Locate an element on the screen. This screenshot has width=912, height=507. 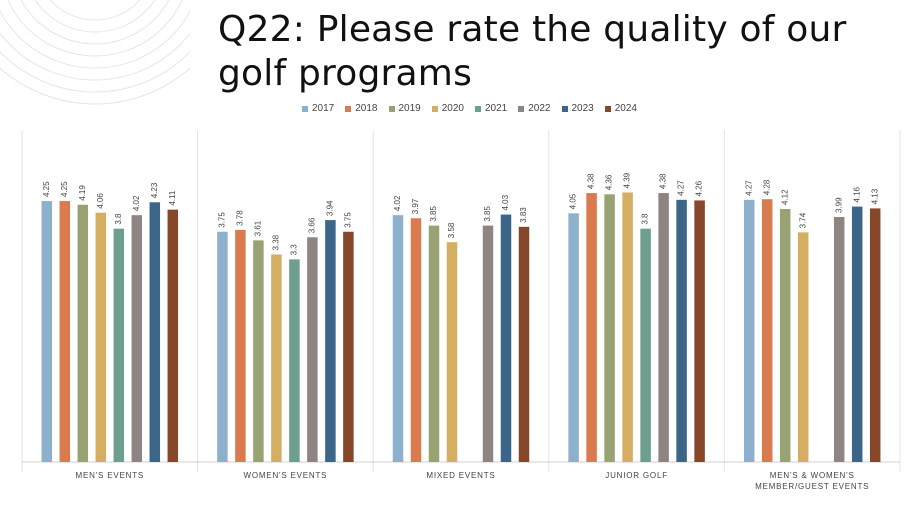
legend-item-2019: 2019 is located at coordinates (404, 108).